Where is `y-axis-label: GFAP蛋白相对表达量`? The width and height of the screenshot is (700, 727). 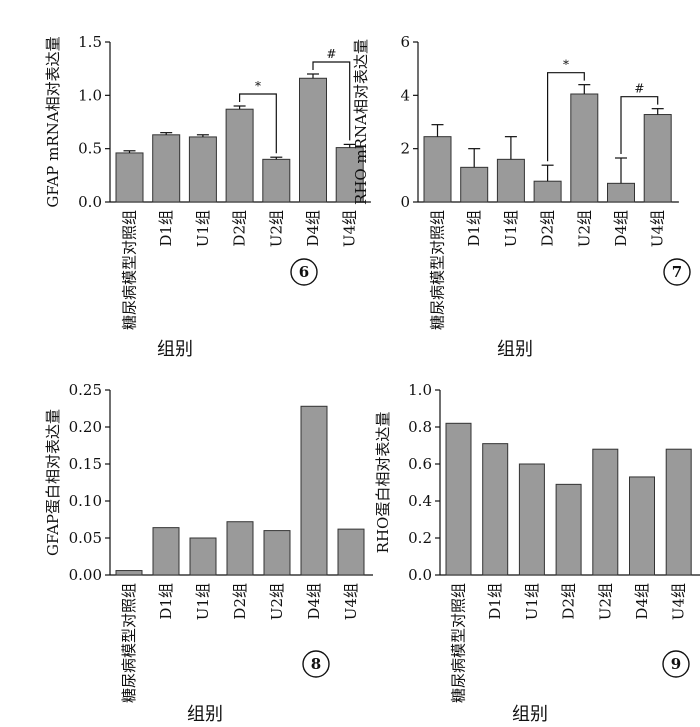
y-axis-label: GFAP蛋白相对表达量 is located at coordinates (53, 482).